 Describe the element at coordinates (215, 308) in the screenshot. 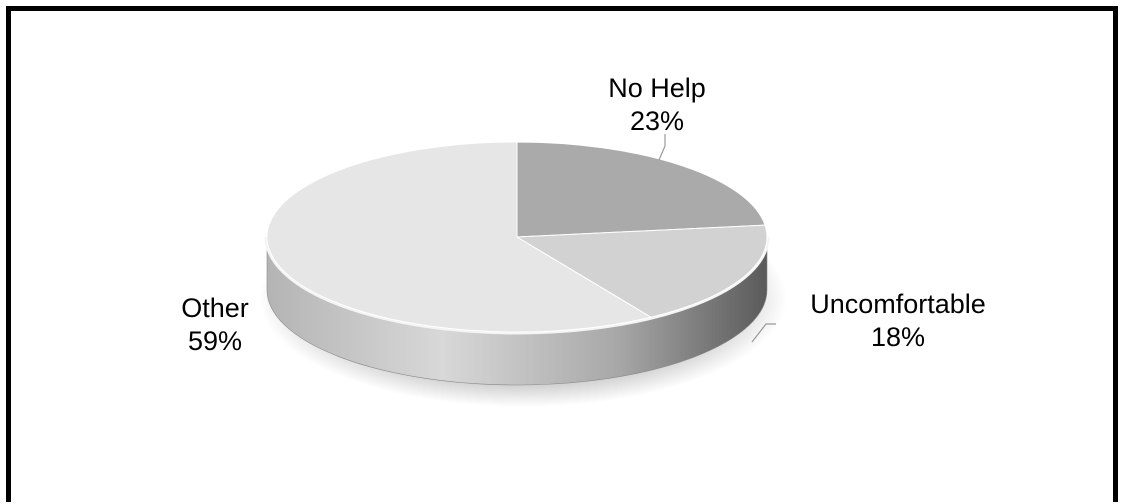

I see `data-label-other-name: Other` at that location.